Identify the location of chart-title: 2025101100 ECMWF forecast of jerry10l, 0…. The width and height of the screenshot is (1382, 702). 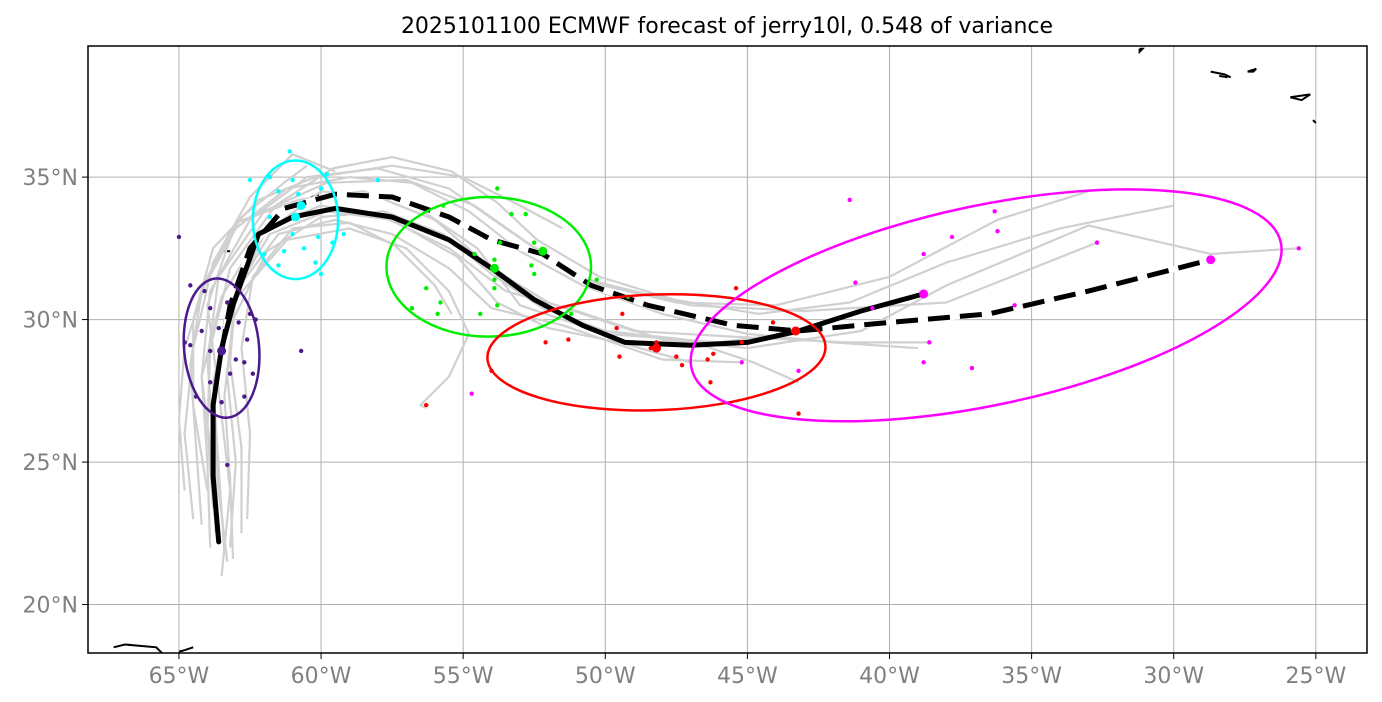
(727, 26).